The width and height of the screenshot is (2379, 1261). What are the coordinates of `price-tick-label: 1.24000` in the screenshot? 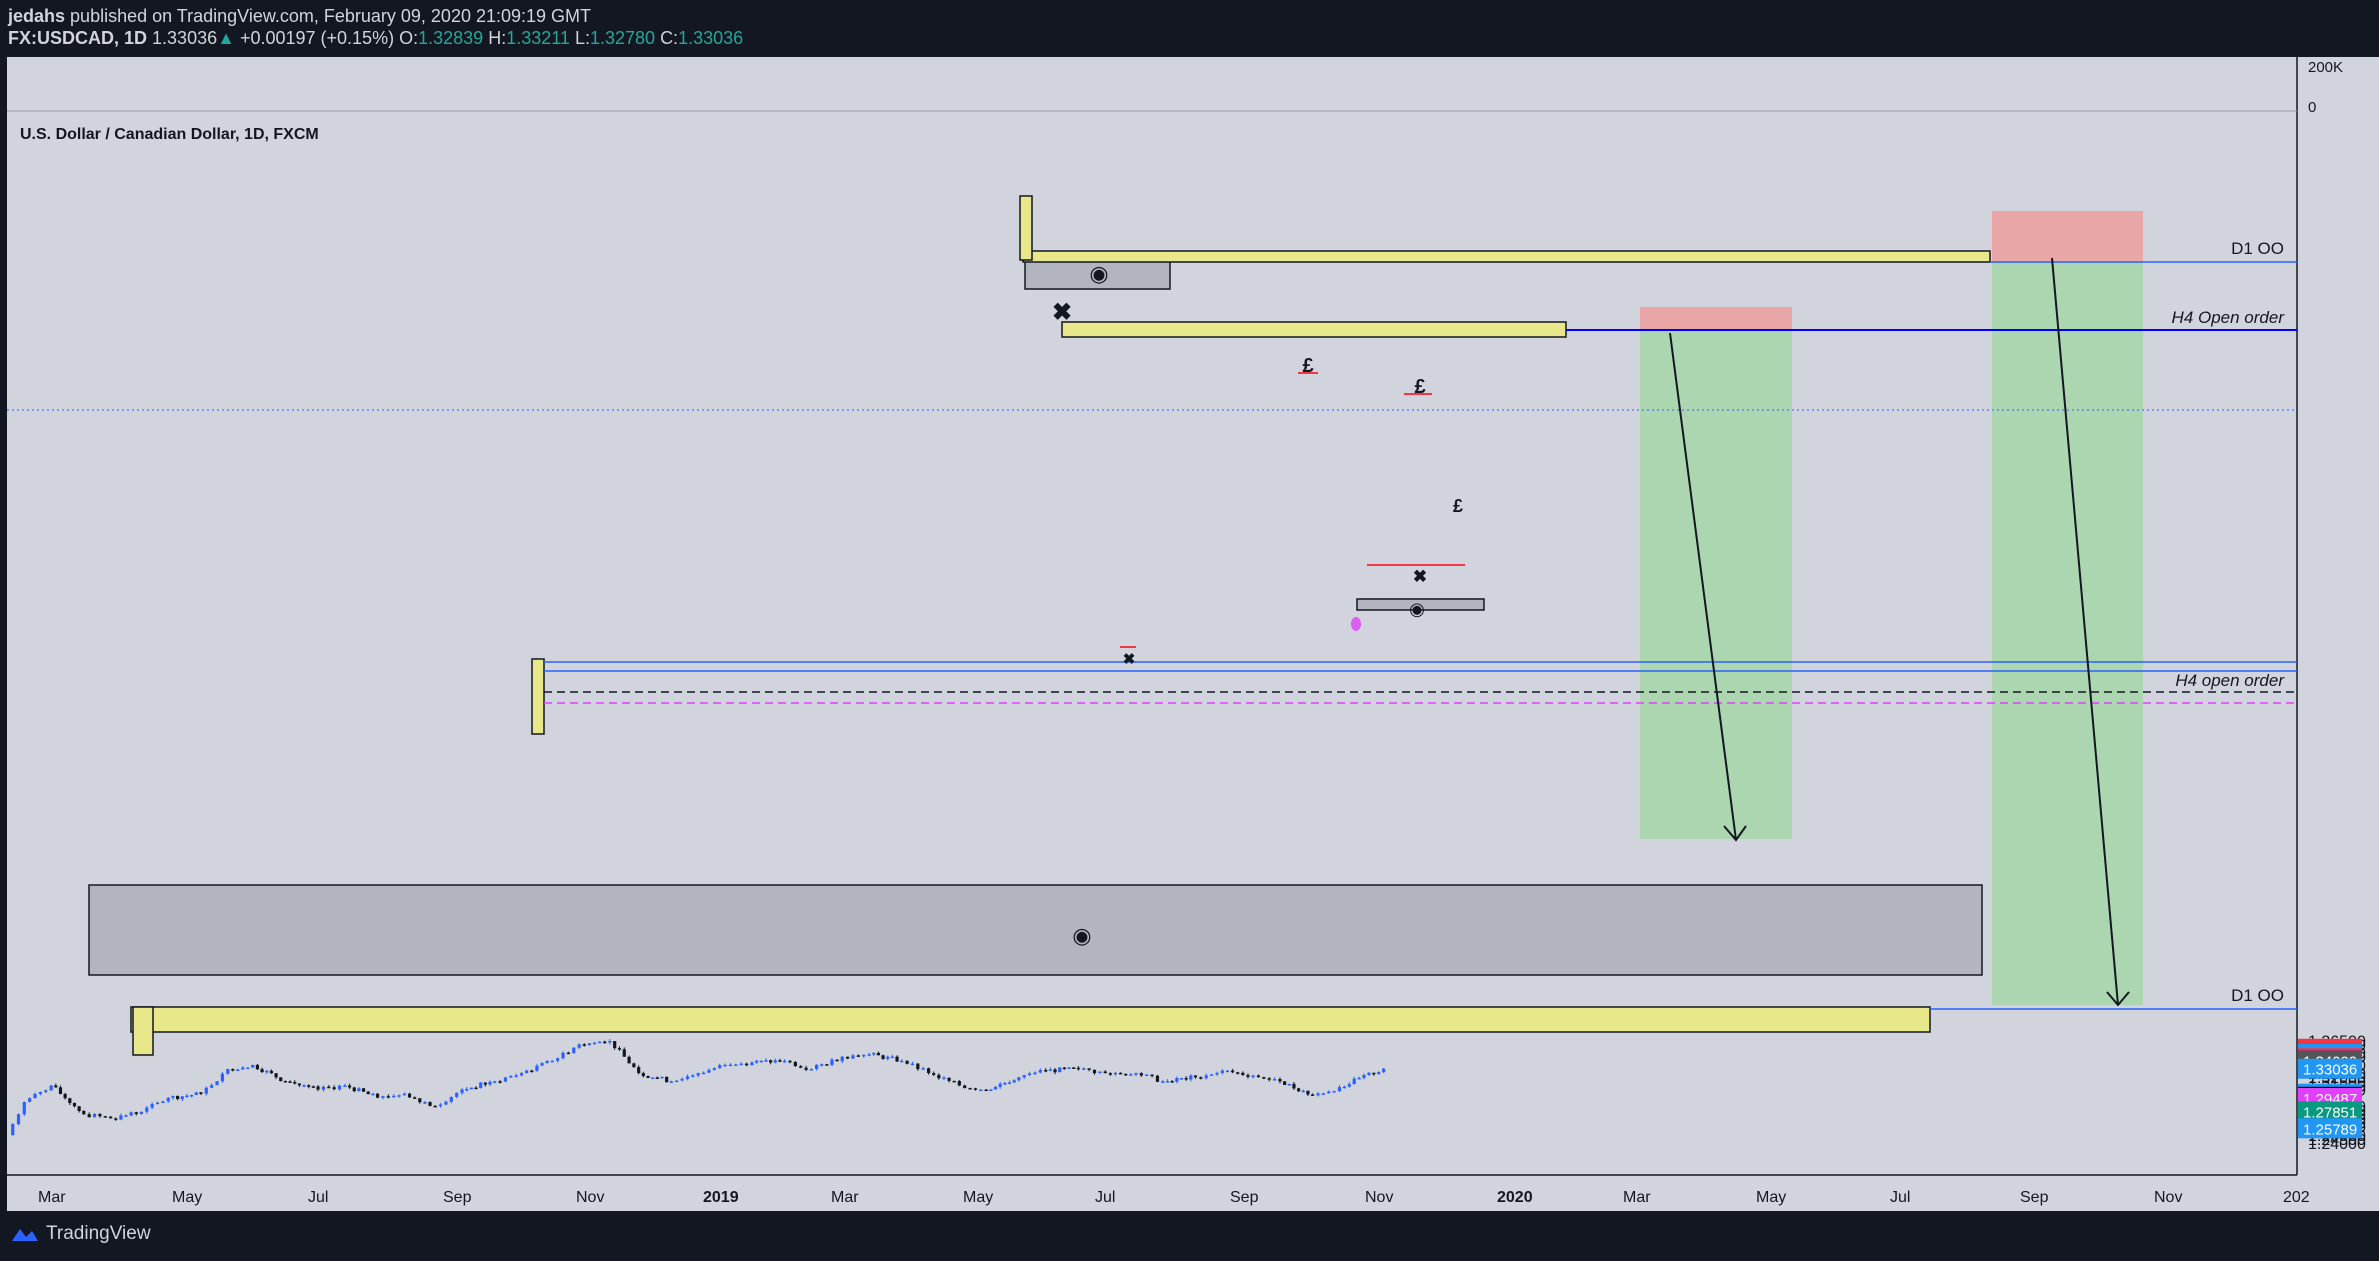 It's located at (2337, 1144).